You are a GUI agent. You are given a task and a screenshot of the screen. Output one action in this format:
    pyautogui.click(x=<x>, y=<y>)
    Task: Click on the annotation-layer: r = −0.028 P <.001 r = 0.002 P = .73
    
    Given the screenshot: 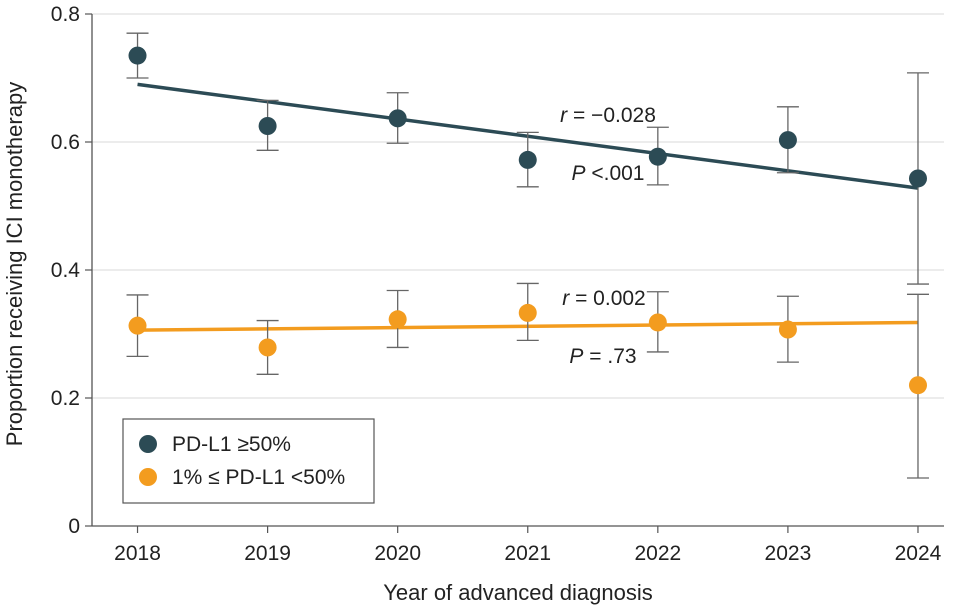 What is the action you would take?
    pyautogui.click(x=608, y=236)
    